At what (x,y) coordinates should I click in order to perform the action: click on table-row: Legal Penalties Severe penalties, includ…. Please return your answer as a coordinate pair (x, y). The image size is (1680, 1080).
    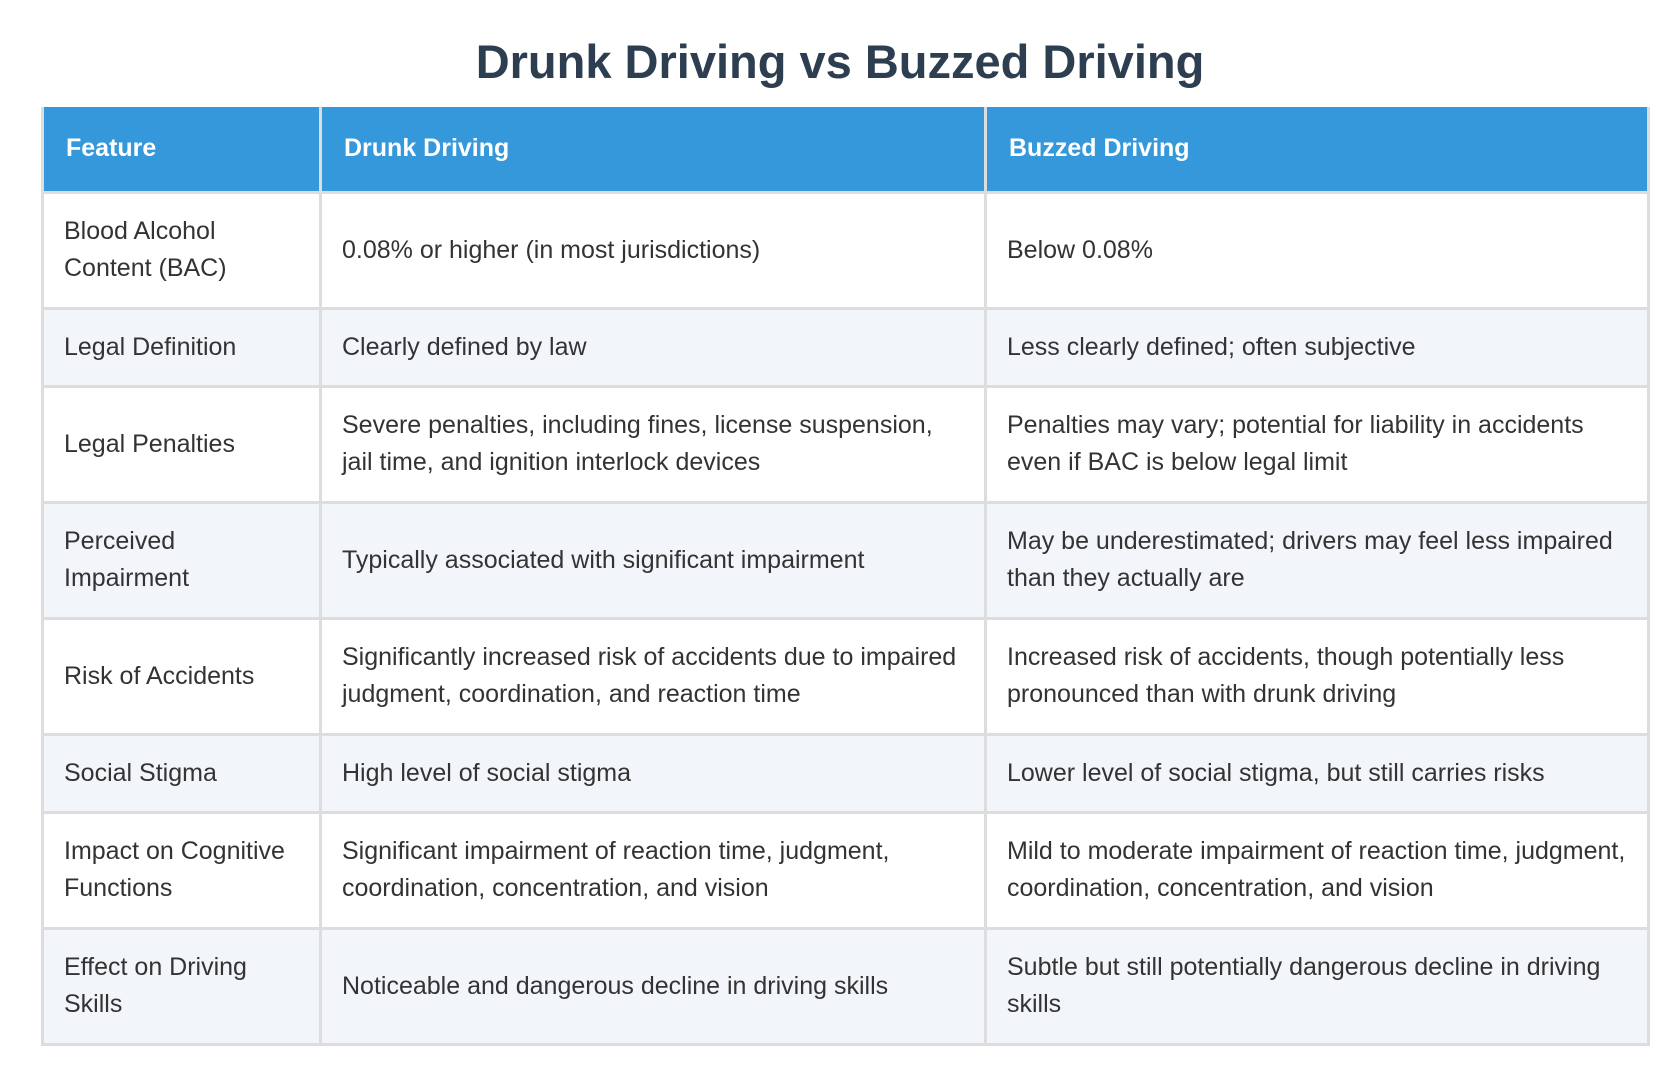
    Looking at the image, I should click on (845, 444).